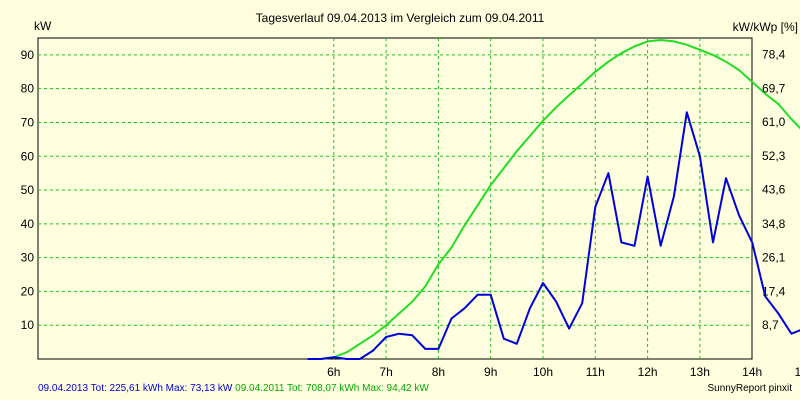 This screenshot has height=400, width=800. Describe the element at coordinates (774, 55) in the screenshot. I see `y-tick-label-right: 78,4` at that location.